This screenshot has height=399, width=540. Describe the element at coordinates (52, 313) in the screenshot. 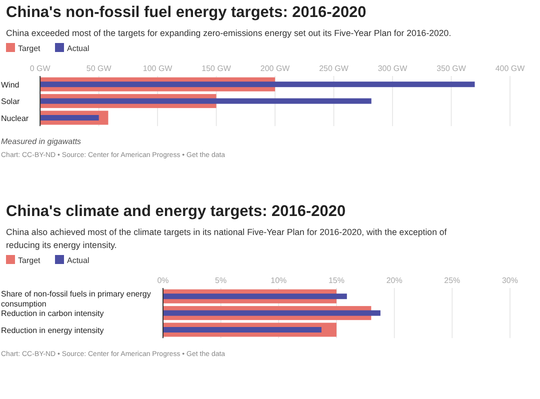

I see `y-tick-label: Reduction in carbon intensity` at that location.